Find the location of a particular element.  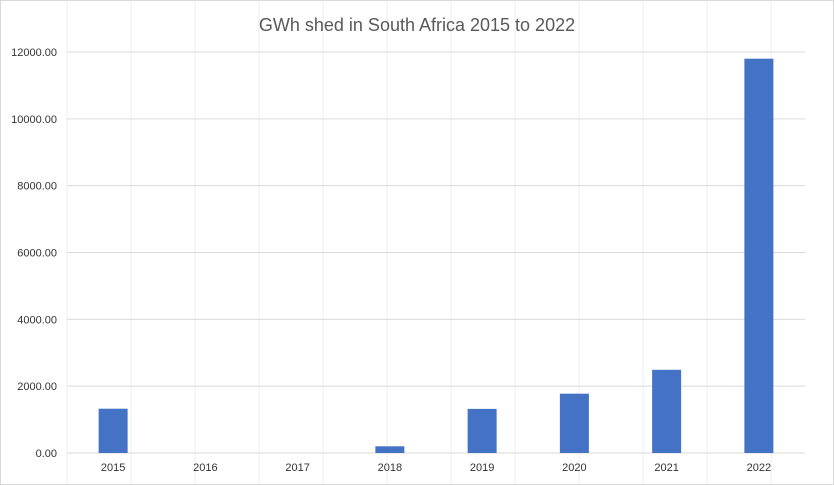

bar-2018 is located at coordinates (390, 449).